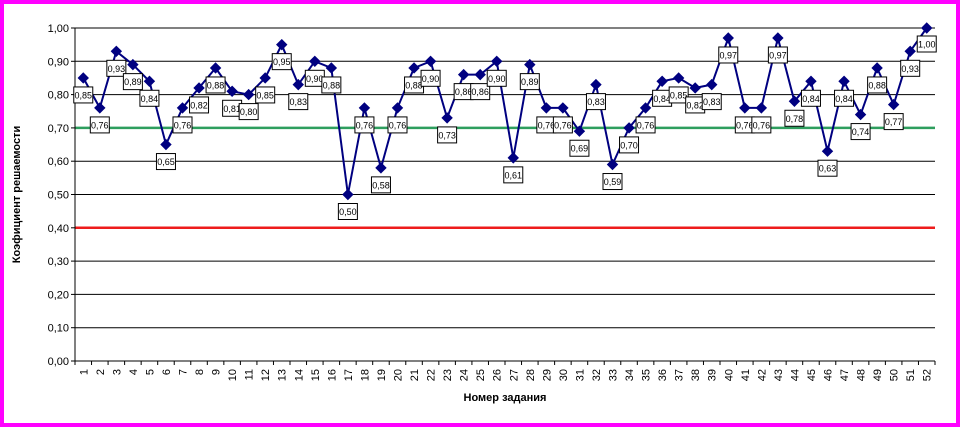  What do you see at coordinates (58, 362) in the screenshot?
I see `y-tick-label: 0,00` at bounding box center [58, 362].